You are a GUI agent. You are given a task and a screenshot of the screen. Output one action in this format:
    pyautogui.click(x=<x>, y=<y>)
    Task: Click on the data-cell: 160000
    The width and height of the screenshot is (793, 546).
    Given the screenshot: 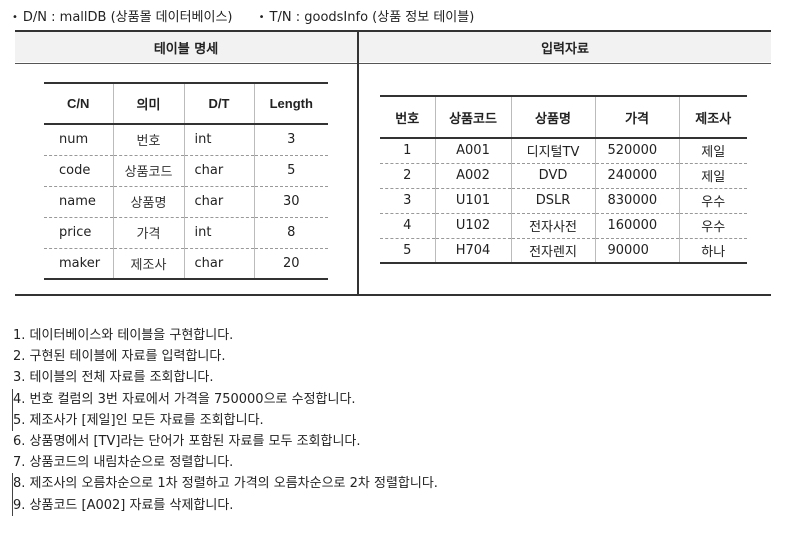 What is the action you would take?
    pyautogui.click(x=636, y=226)
    